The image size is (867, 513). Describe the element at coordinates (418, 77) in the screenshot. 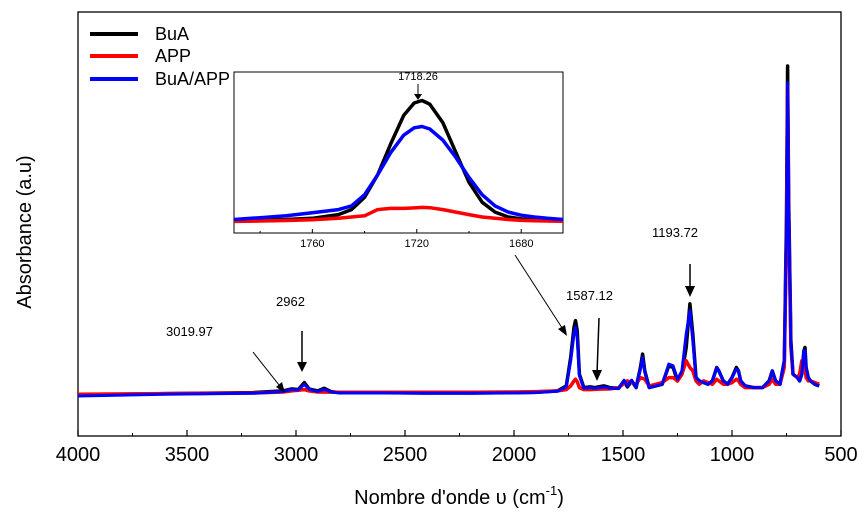

I see `inset-peak-label: 1718.26` at that location.